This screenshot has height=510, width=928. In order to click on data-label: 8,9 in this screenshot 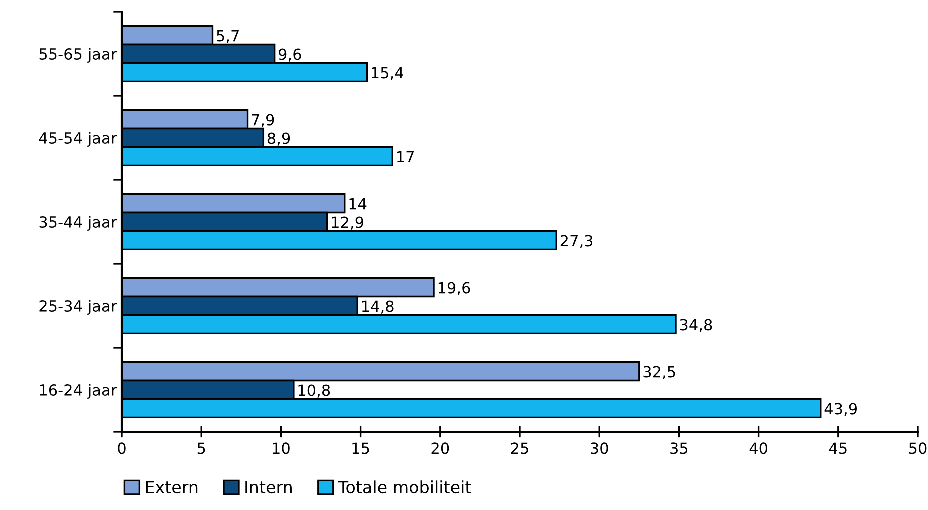, I will do `click(279, 139)`.